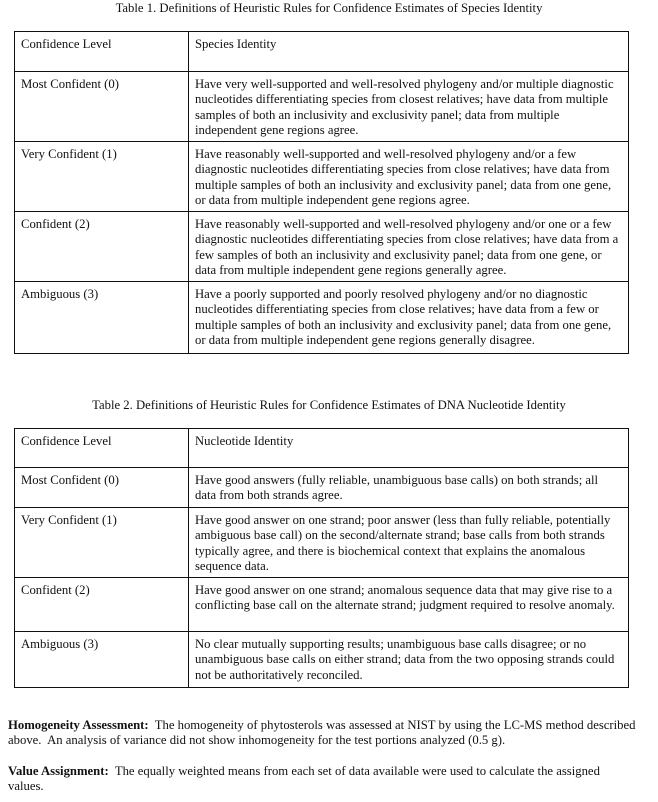 The image size is (658, 802). Describe the element at coordinates (408, 51) in the screenshot. I see `header-cell: Species Identity` at that location.